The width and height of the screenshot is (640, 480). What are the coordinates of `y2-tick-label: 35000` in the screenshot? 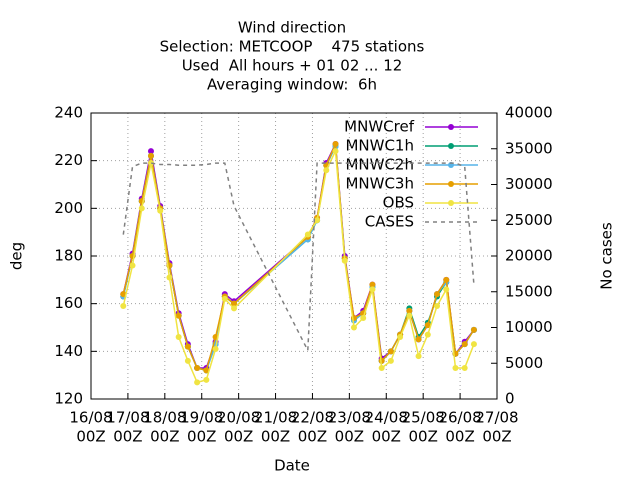 It's located at (529, 148).